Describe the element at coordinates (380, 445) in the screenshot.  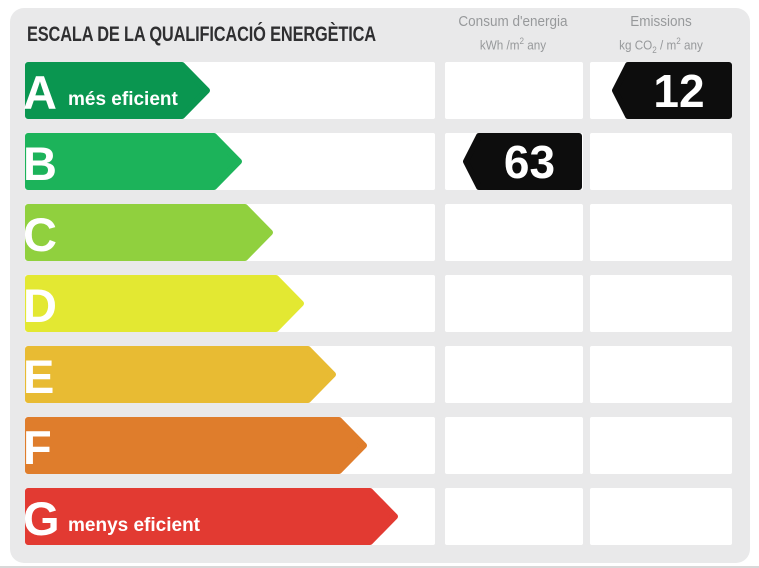
I see `rating-row-f: F` at that location.